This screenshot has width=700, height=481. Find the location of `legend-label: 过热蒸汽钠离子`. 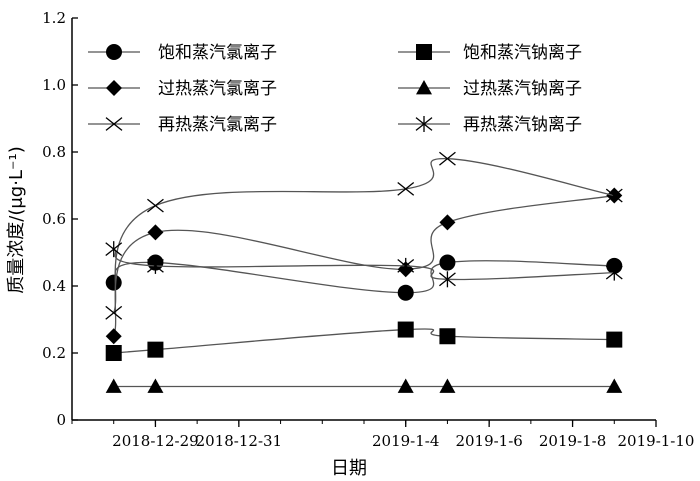

legend-label: 过热蒸汽钠离子 is located at coordinates (522, 89).